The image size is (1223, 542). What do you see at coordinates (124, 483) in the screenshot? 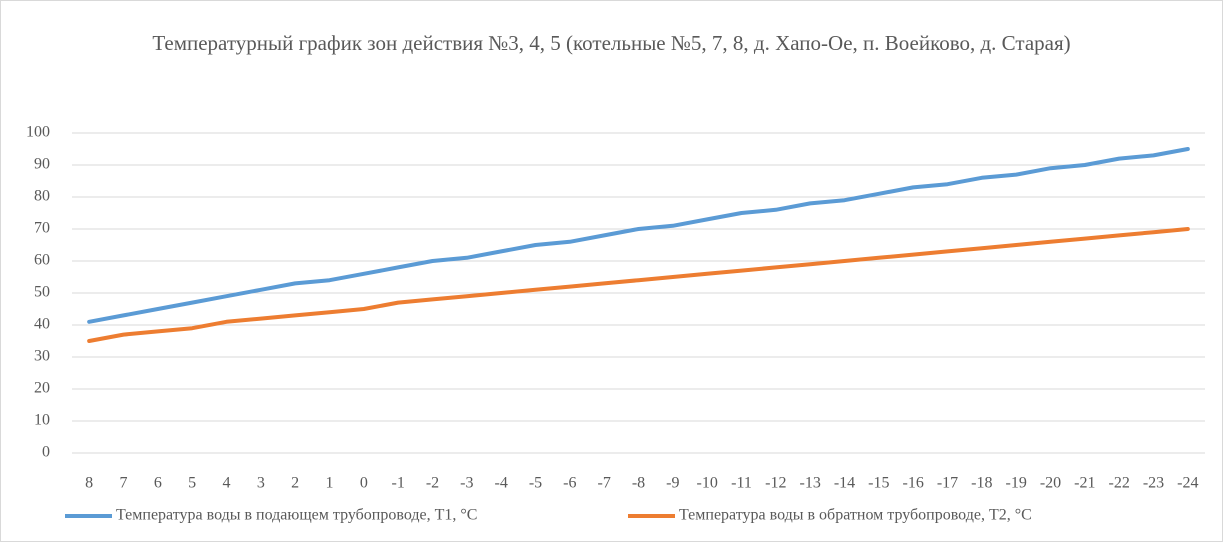
I see `x-tick-label: 7` at bounding box center [124, 483].